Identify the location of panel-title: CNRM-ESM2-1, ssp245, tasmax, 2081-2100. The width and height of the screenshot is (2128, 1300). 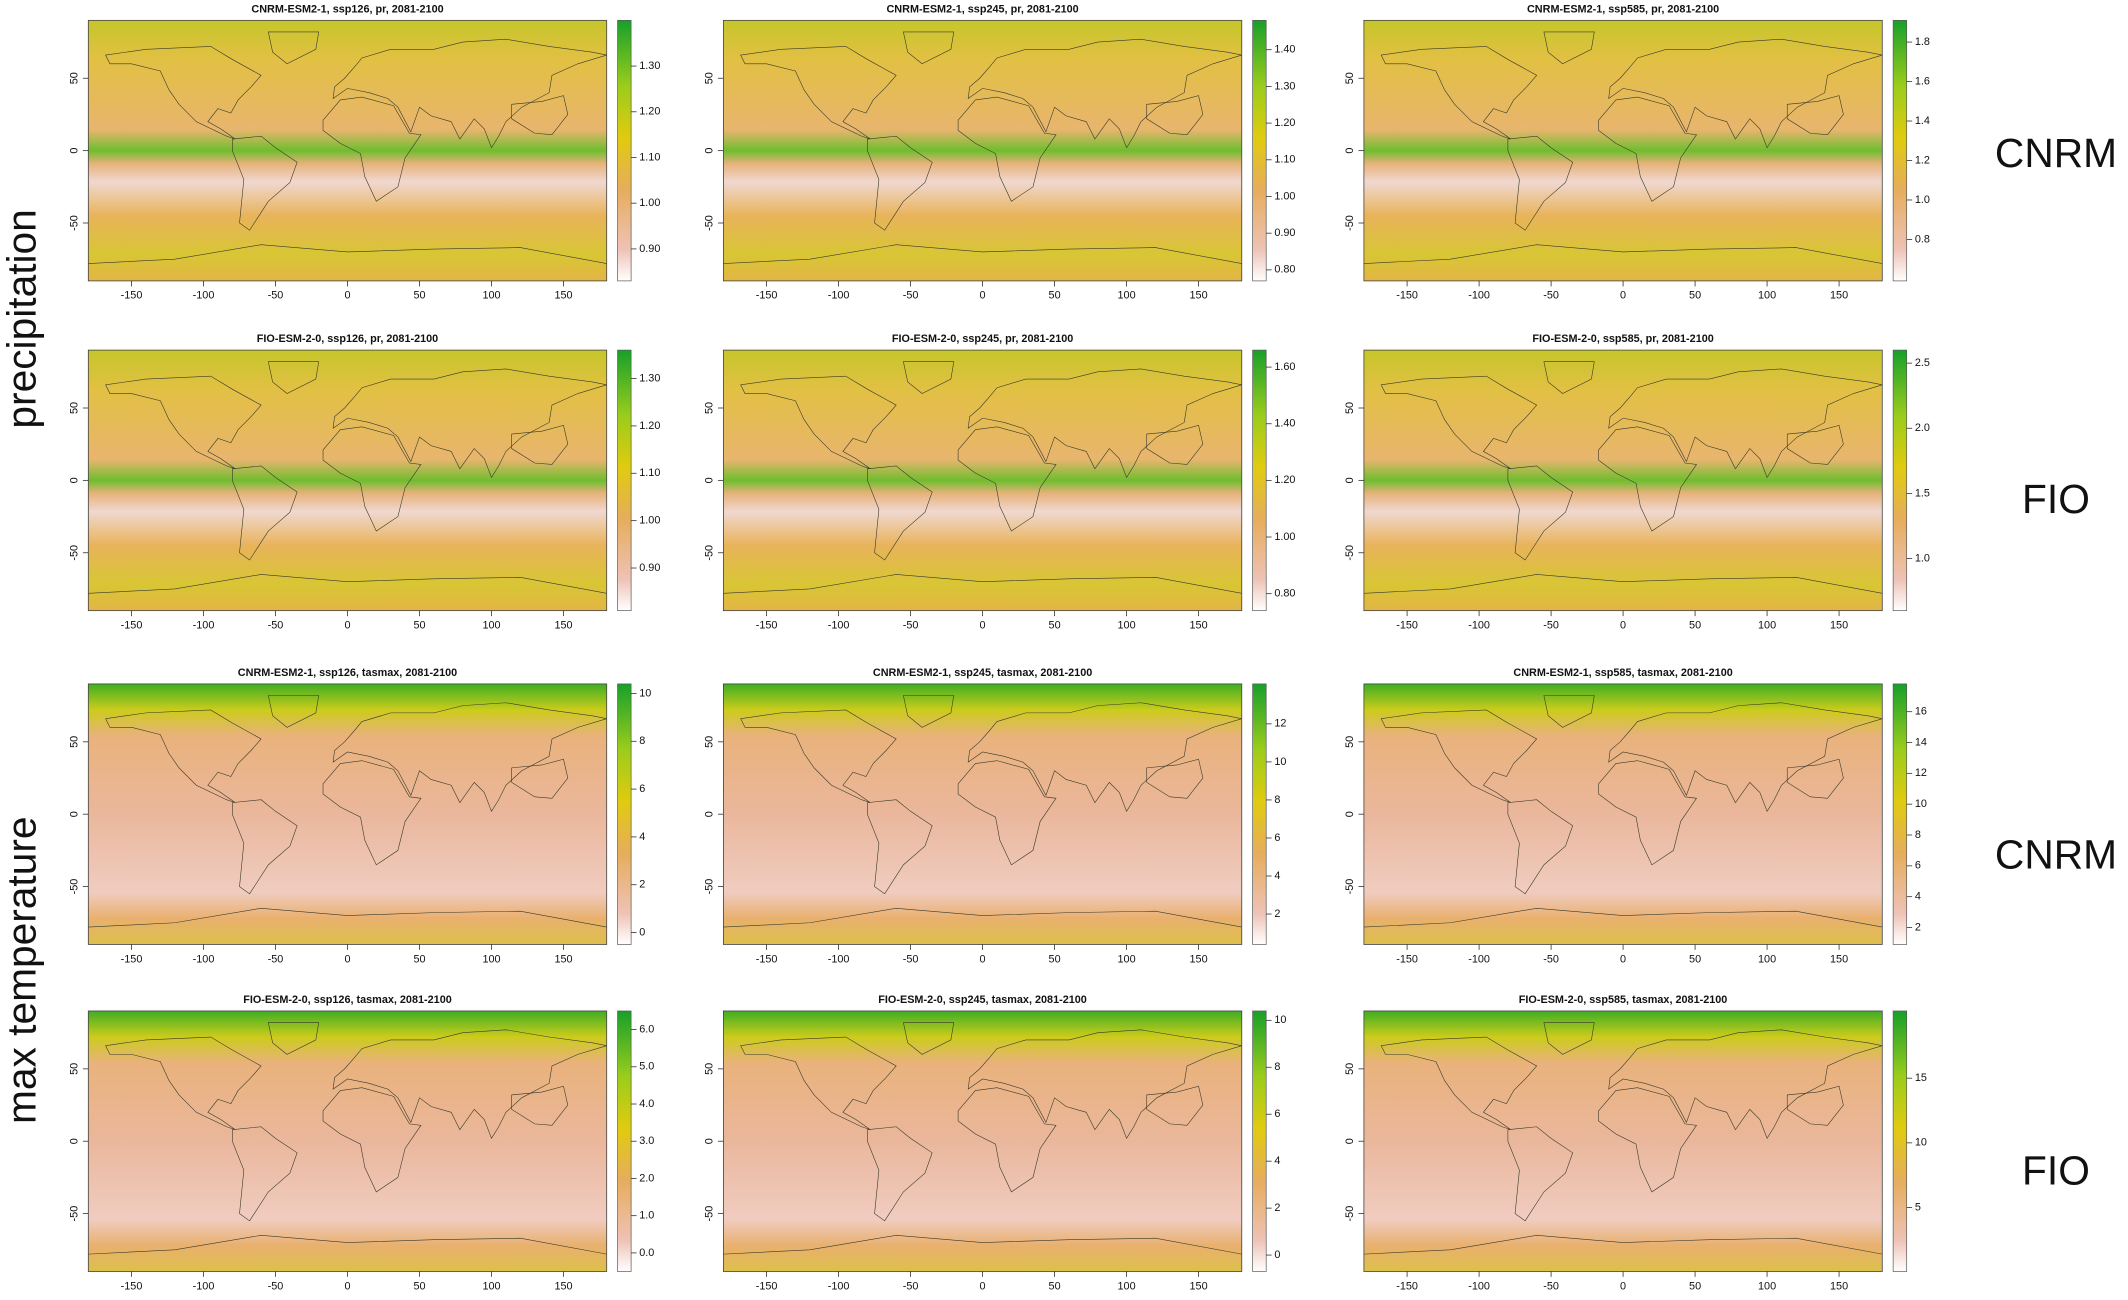
(982, 673).